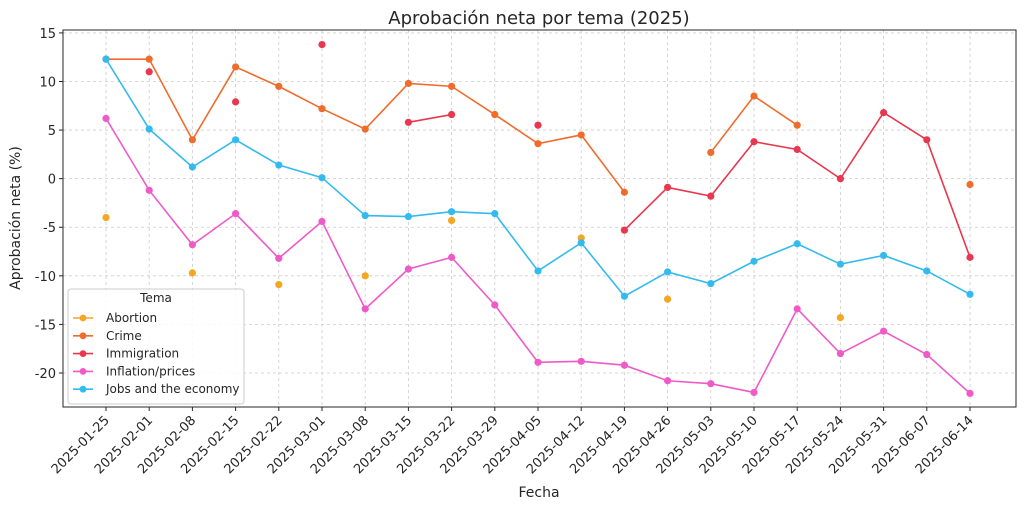 This screenshot has width=1024, height=508. I want to click on legend-label: Abortion, so click(131, 318).